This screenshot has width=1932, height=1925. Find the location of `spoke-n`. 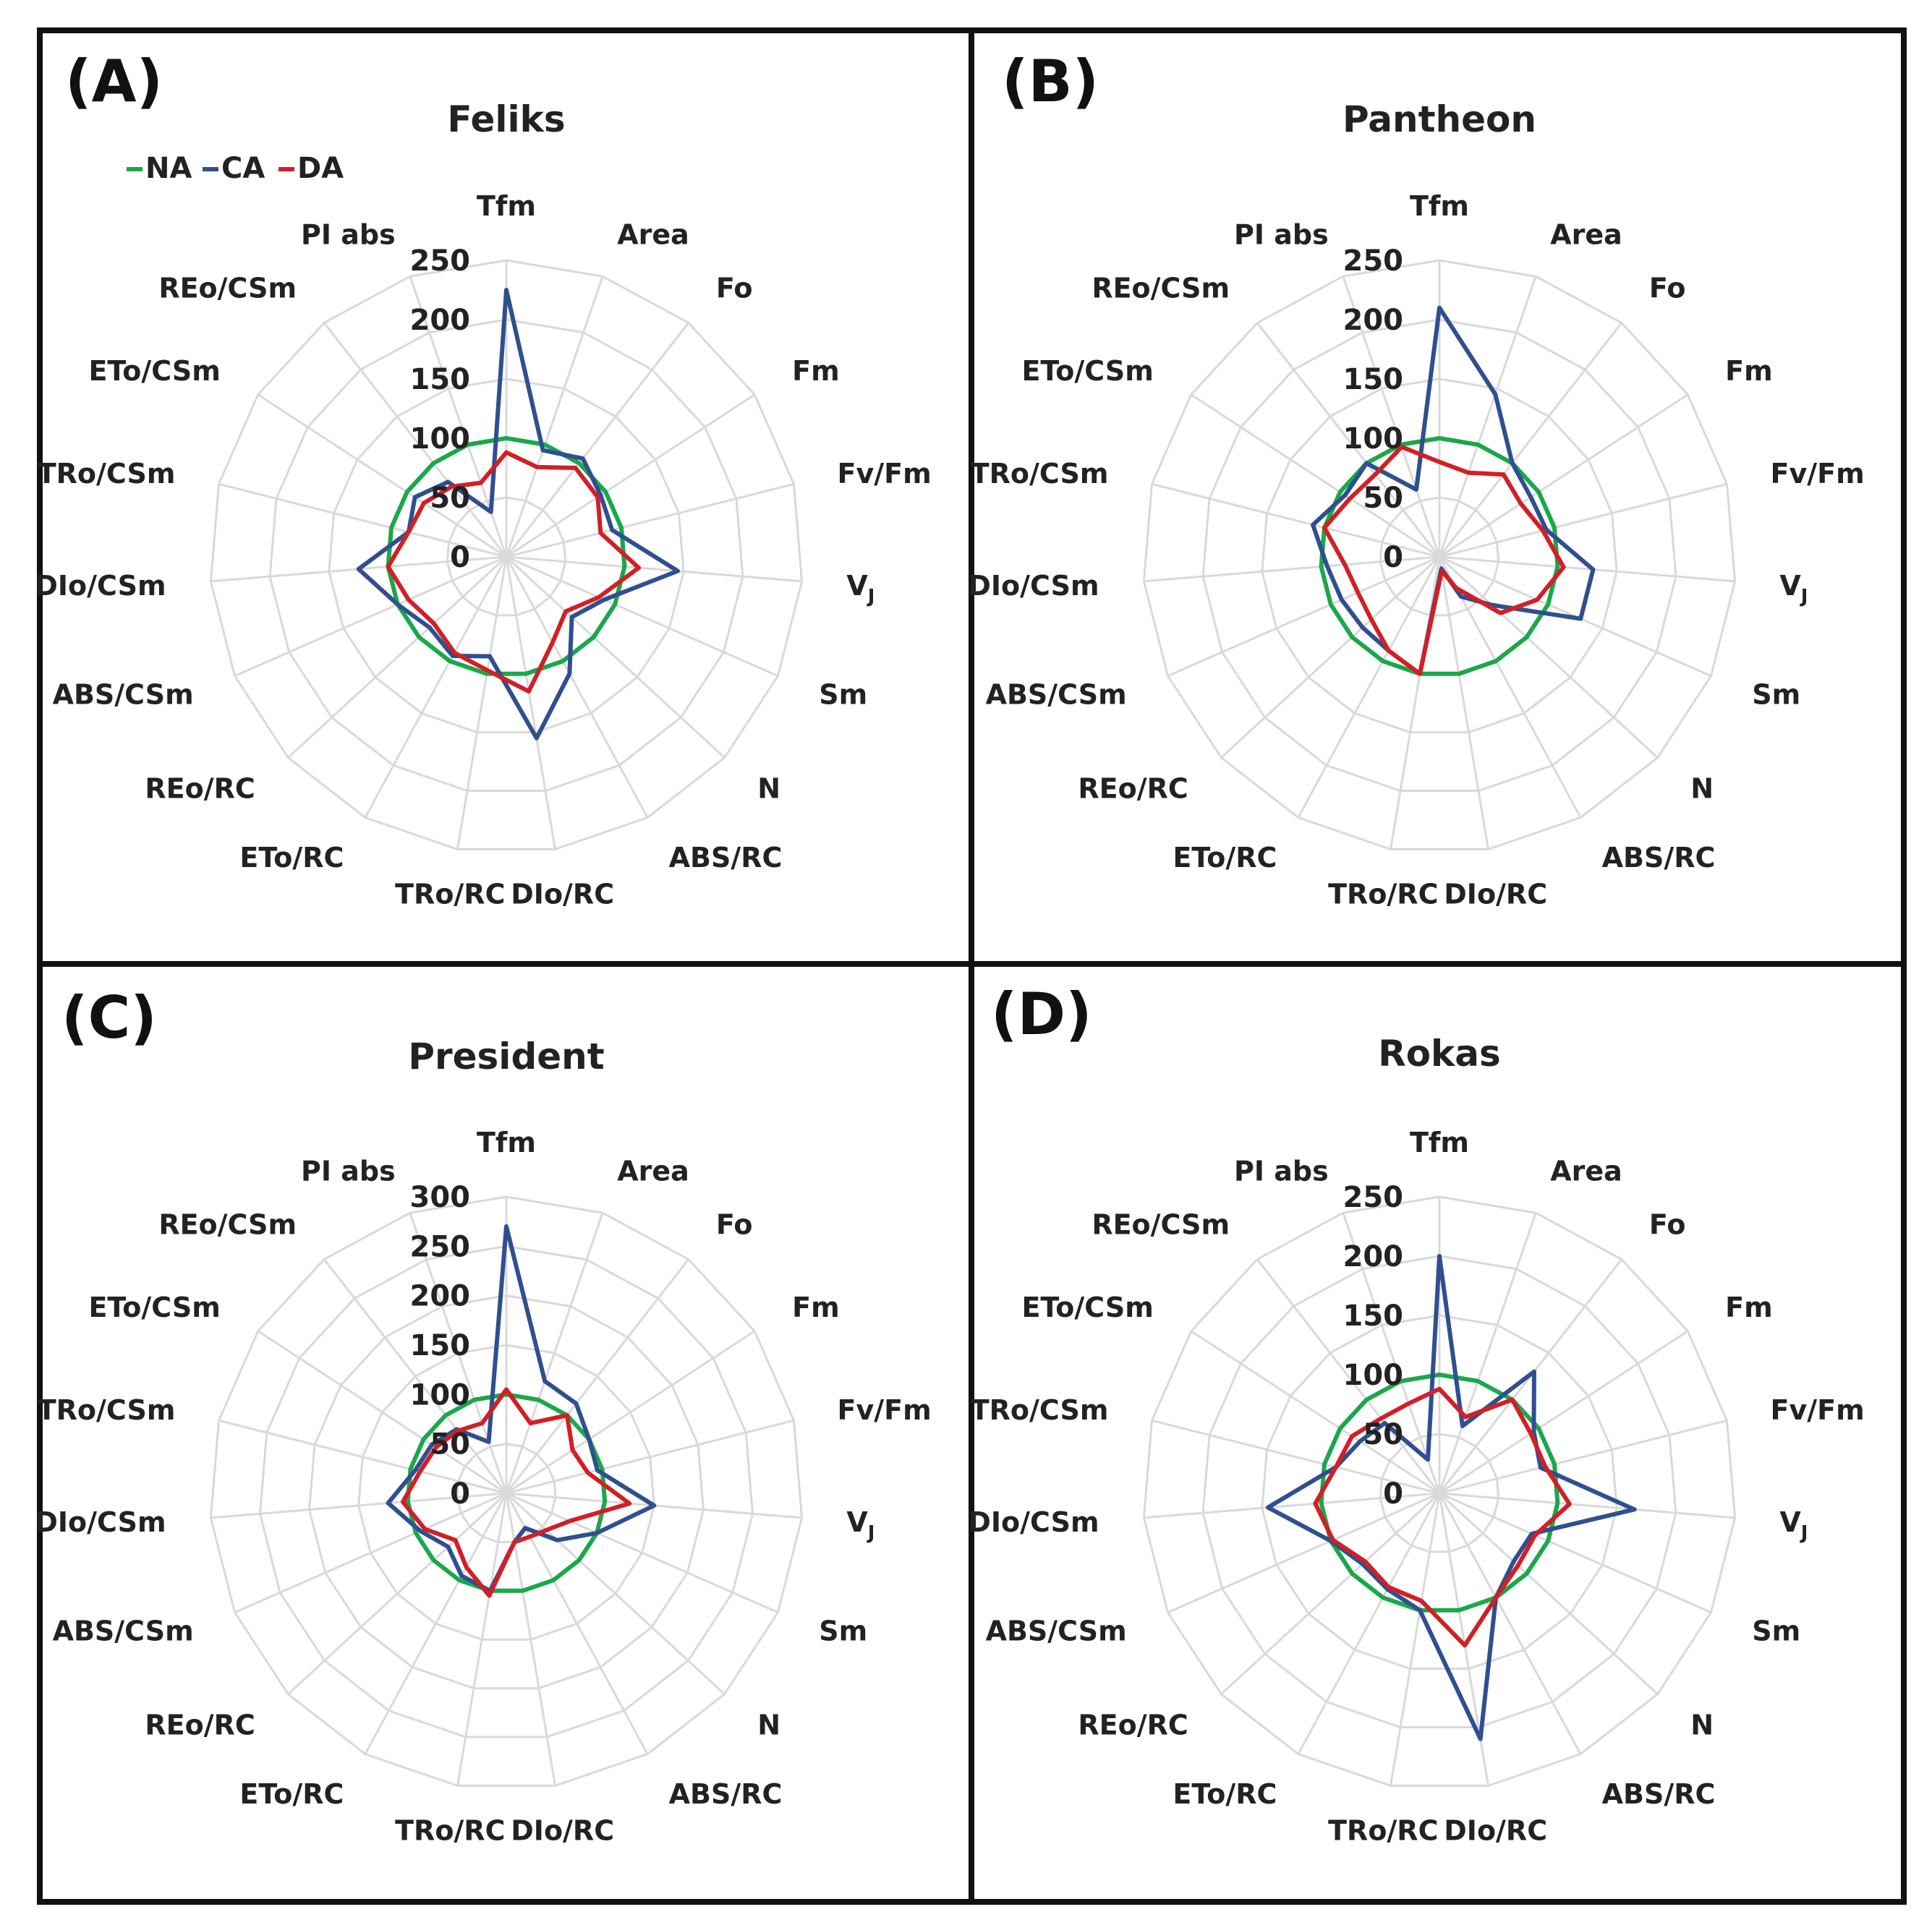

spoke-n is located at coordinates (615, 657).